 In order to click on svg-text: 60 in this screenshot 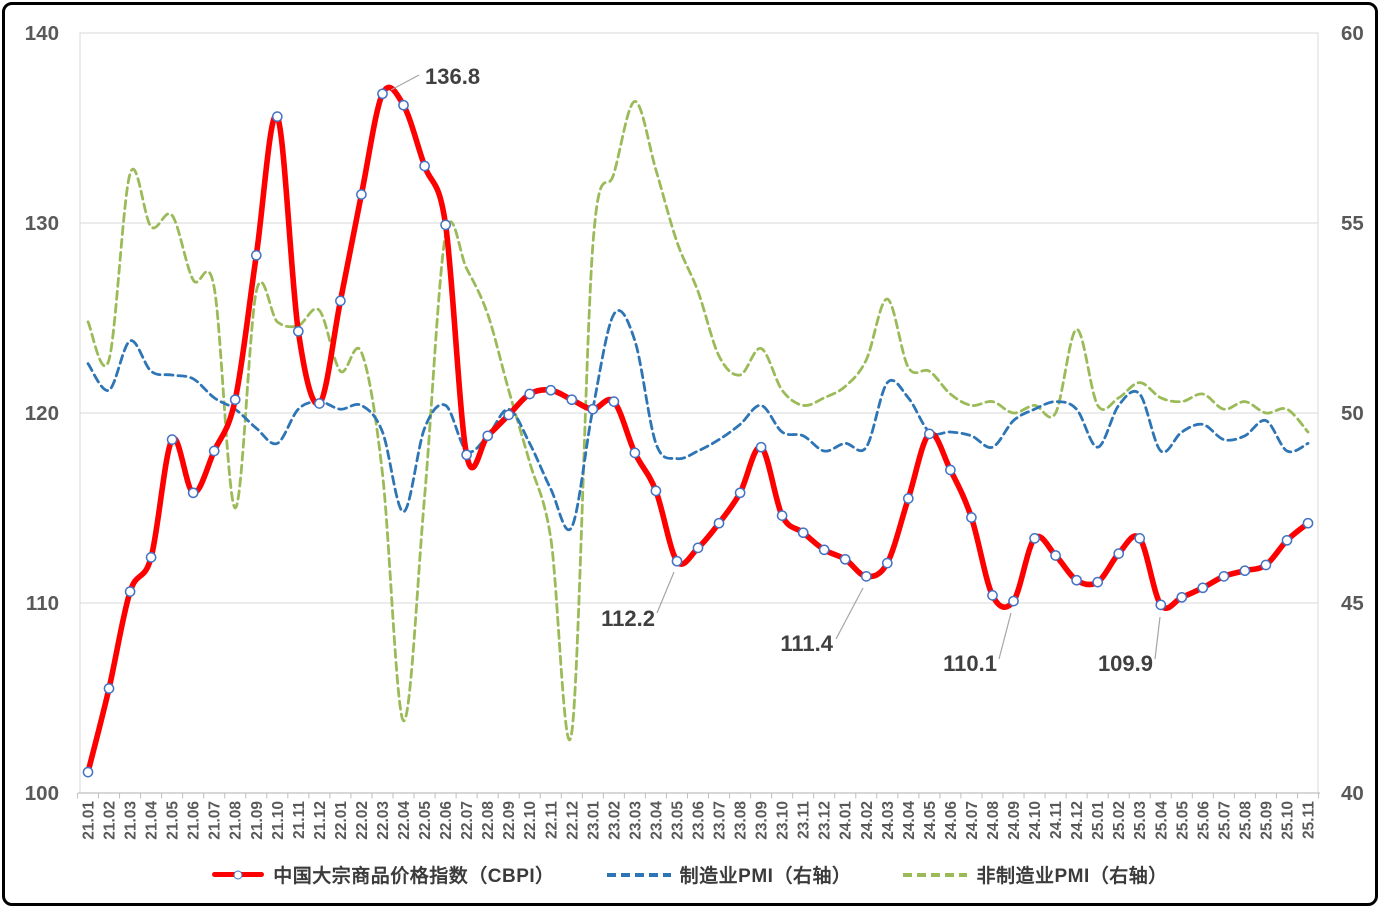, I will do `click(1352, 33)`.